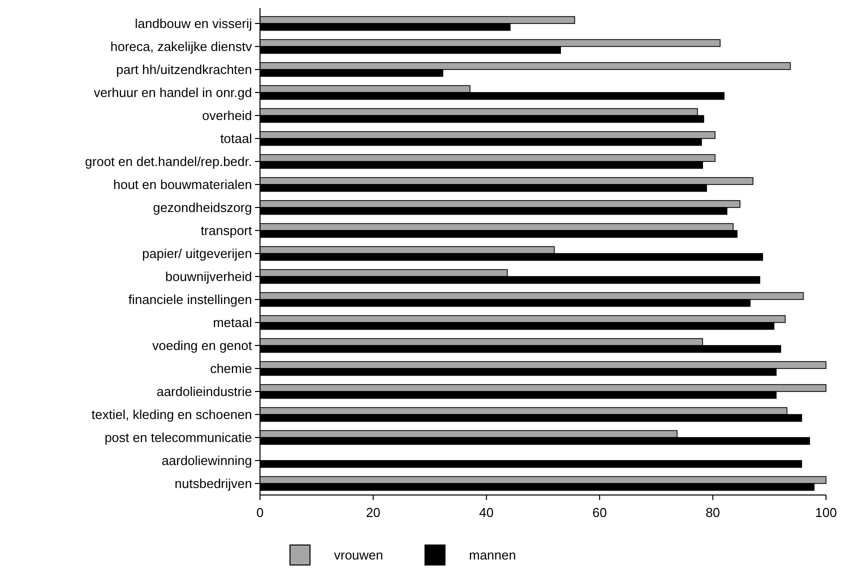 The image size is (844, 577). What do you see at coordinates (182, 184) in the screenshot?
I see `y-tick-label: hout en bouwmaterialen` at bounding box center [182, 184].